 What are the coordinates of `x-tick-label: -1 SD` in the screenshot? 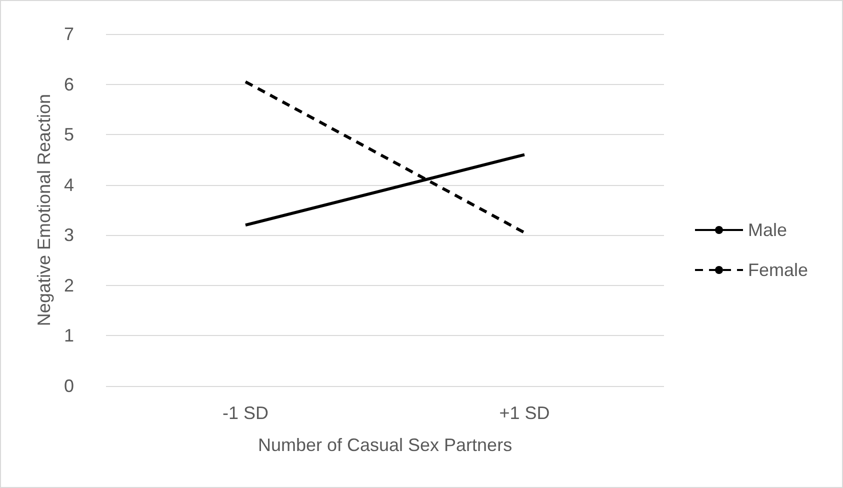 It's located at (245, 413).